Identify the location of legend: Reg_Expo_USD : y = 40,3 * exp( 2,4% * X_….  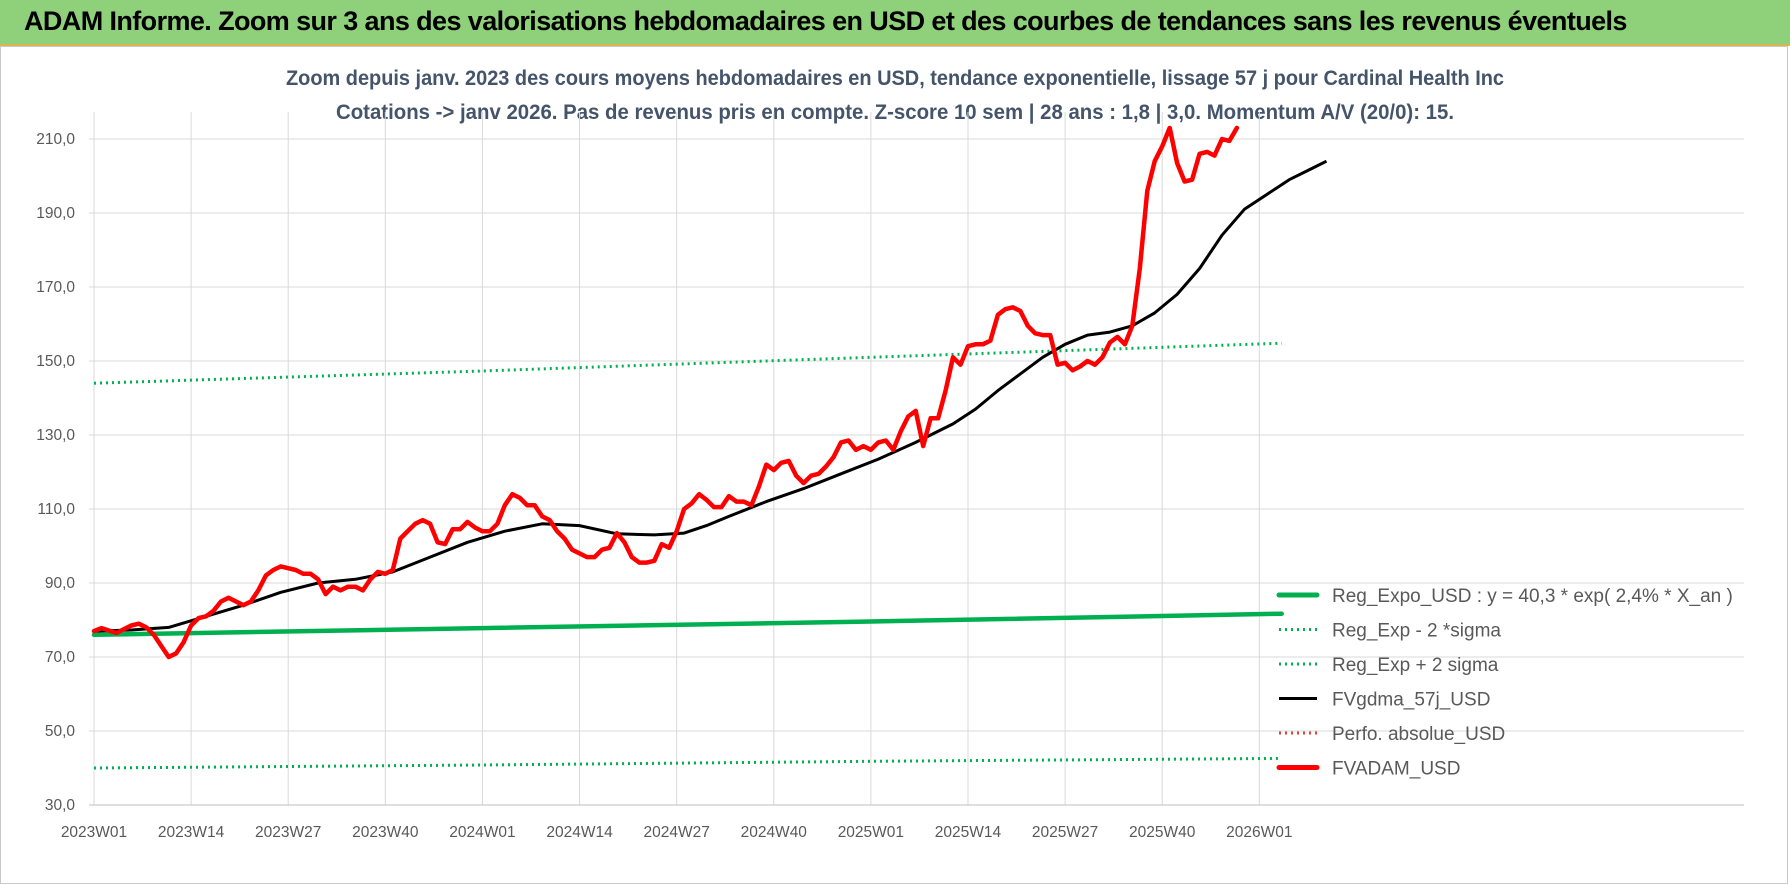
(1504, 683).